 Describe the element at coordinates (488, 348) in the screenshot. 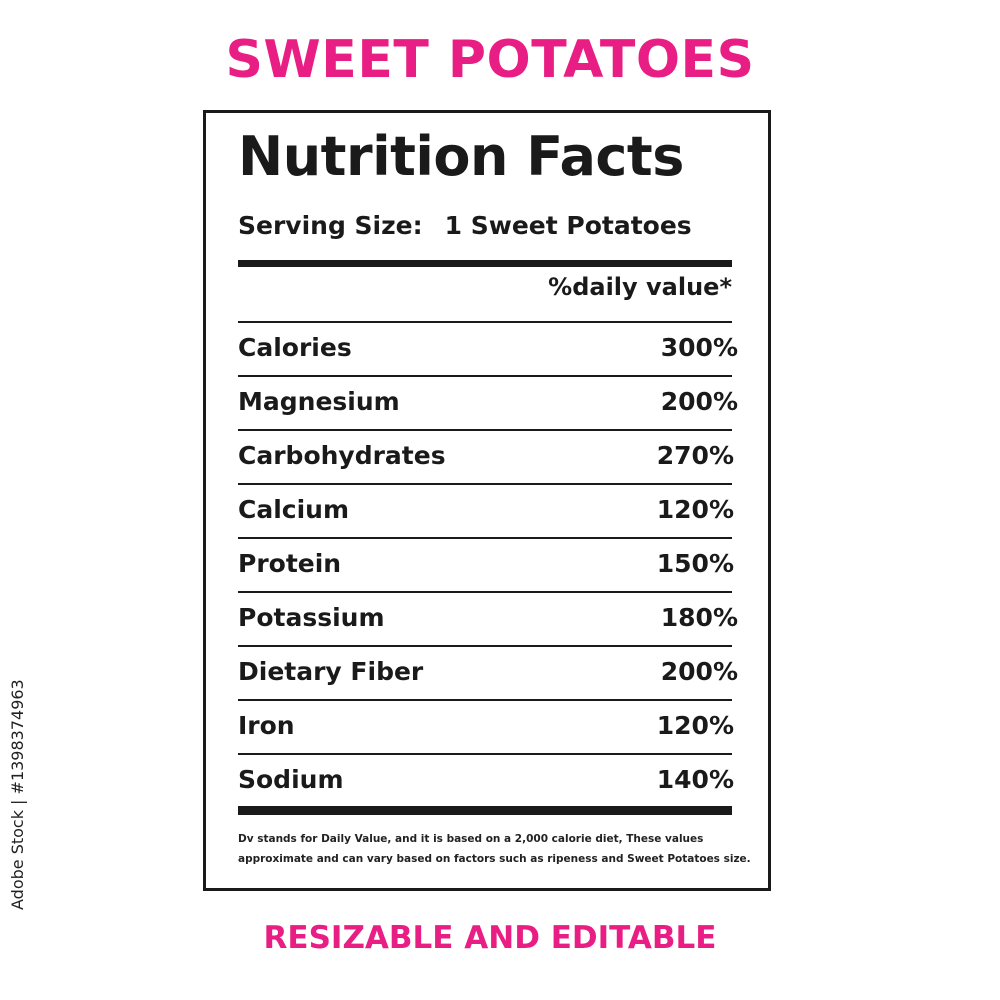

I see `nutrient-row-calories: Calories 300%` at that location.